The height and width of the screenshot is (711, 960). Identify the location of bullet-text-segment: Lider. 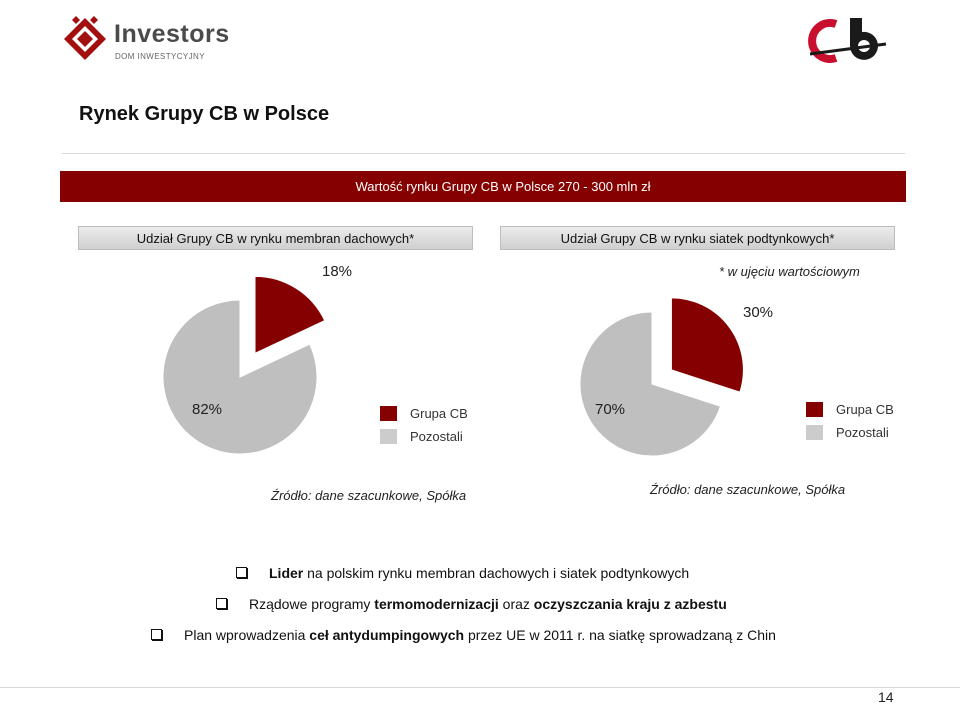
(286, 573).